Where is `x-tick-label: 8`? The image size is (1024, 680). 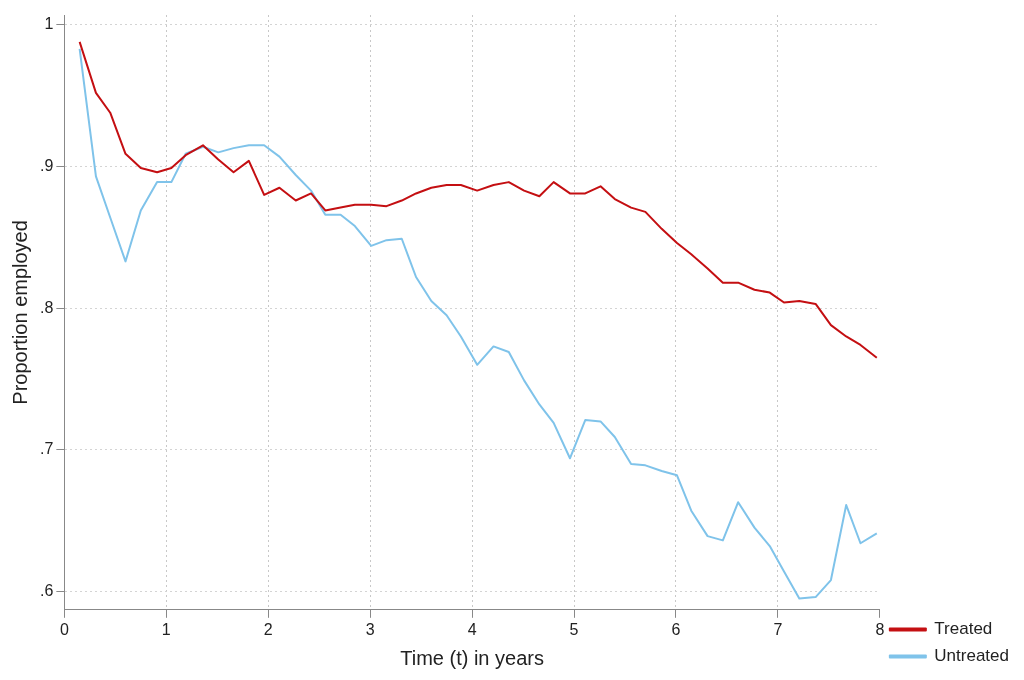
x-tick-label: 8 is located at coordinates (880, 629).